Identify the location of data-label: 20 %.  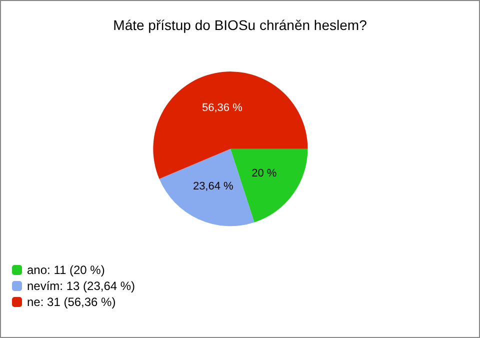
(264, 173).